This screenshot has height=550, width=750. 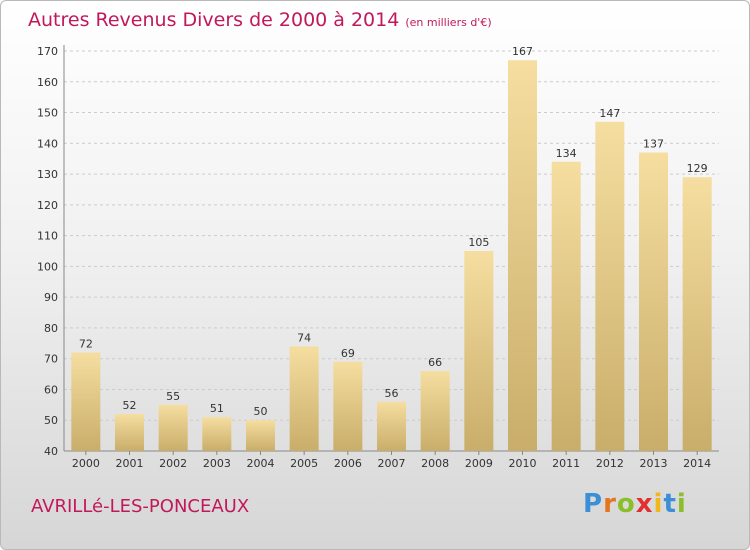 I want to click on x-tick-label: 2014, so click(x=697, y=463).